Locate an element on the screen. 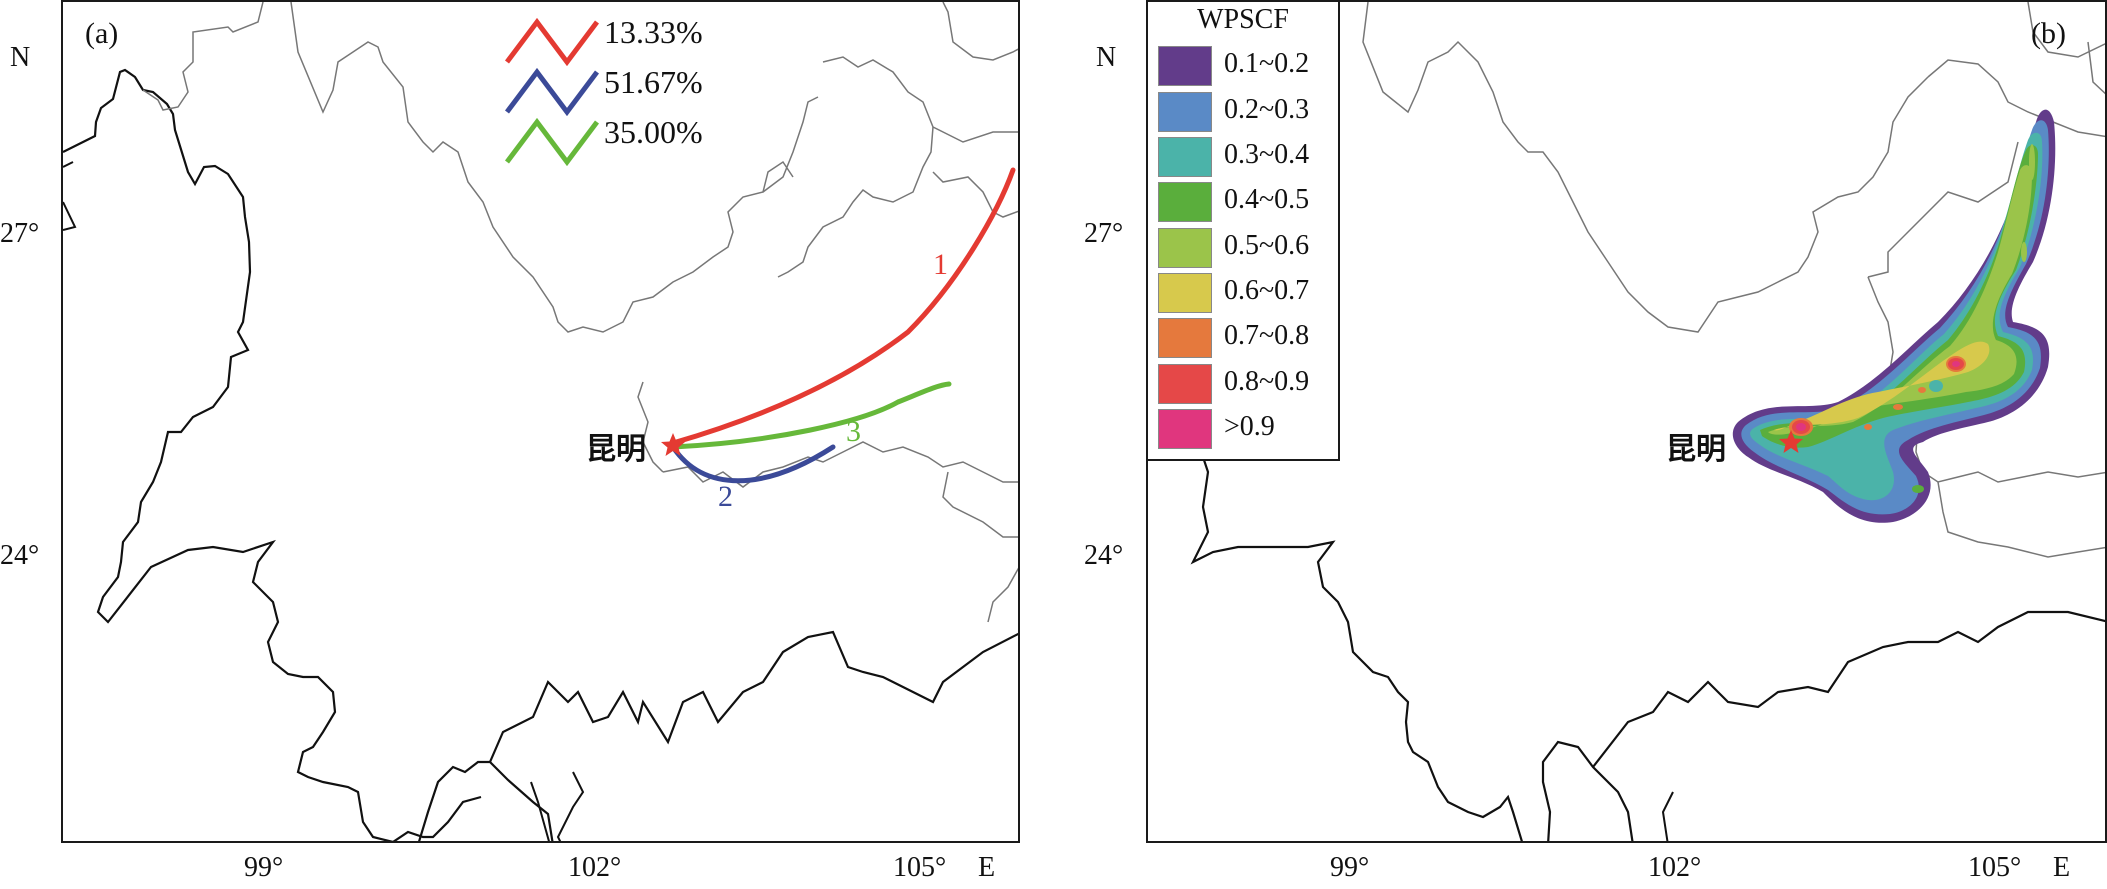  legend-label: 0.2~0.3 is located at coordinates (1267, 109).